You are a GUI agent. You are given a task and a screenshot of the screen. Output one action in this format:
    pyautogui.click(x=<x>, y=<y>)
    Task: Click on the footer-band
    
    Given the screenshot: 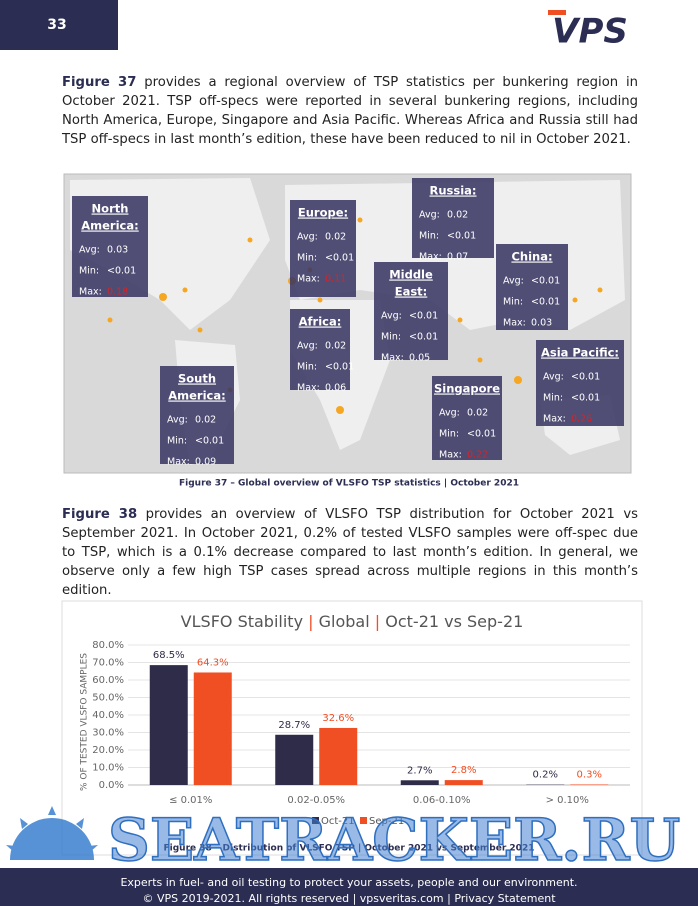 What is the action you would take?
    pyautogui.click(x=349, y=887)
    